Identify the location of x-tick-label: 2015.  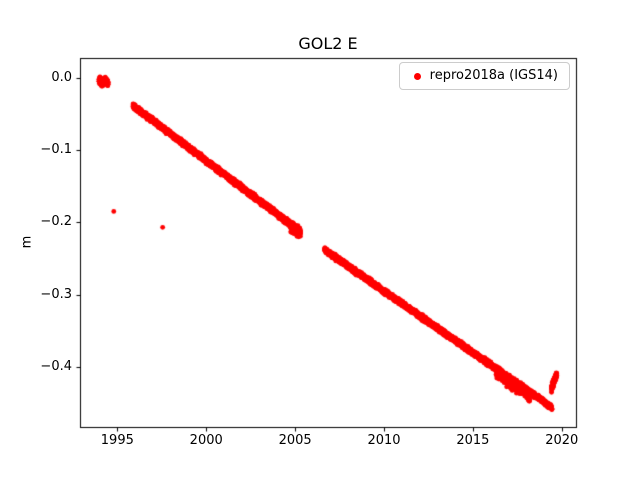
(473, 440).